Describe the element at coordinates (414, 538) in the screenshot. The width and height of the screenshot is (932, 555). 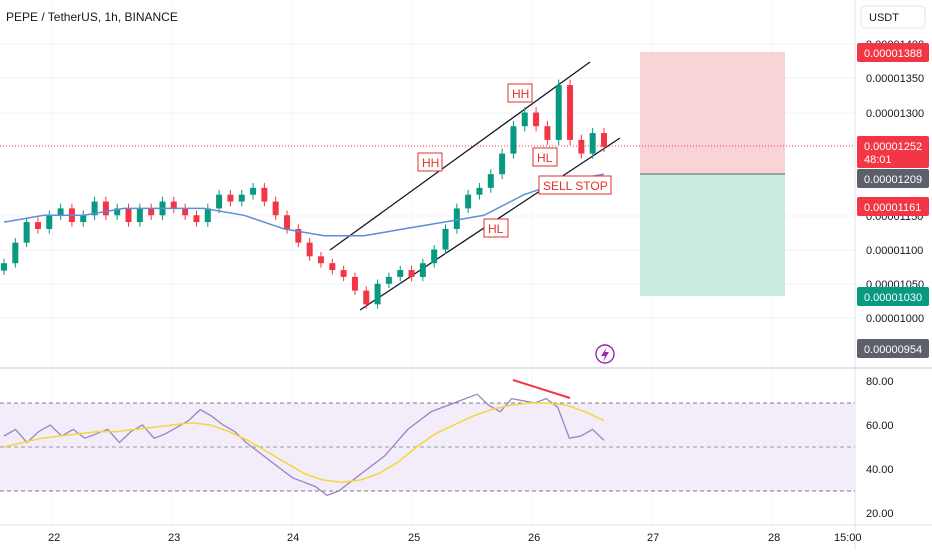
I see `time-tick: 25` at that location.